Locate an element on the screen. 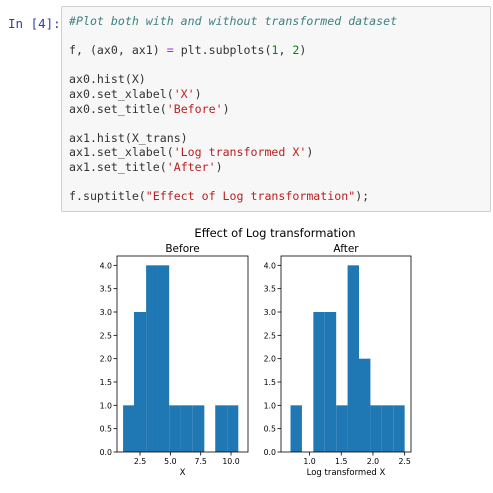 This screenshot has height=493, width=493. code-token: ax0.set_xlabel( is located at coordinates (121, 93).